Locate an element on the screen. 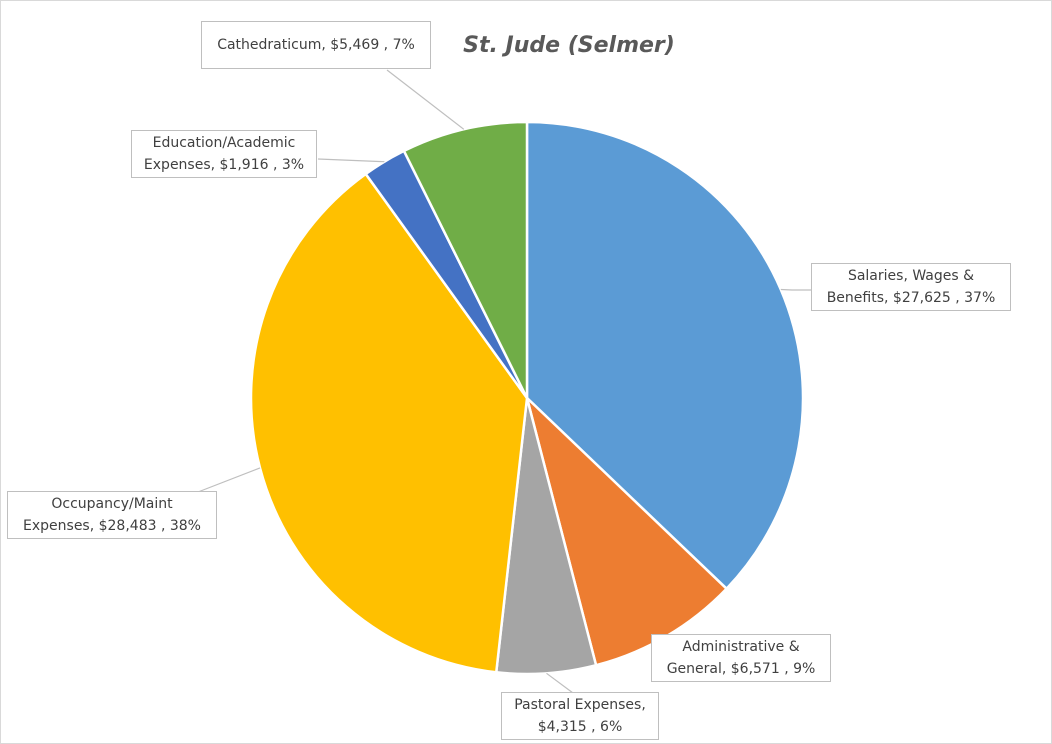  data-label-line: Salaries, Wages & is located at coordinates (911, 276).